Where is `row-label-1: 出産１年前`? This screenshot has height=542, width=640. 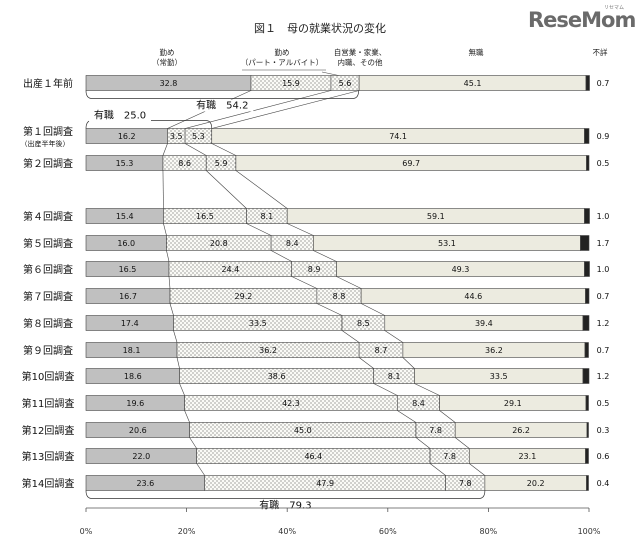
row-label-1: 出産１年前 is located at coordinates (48, 83).